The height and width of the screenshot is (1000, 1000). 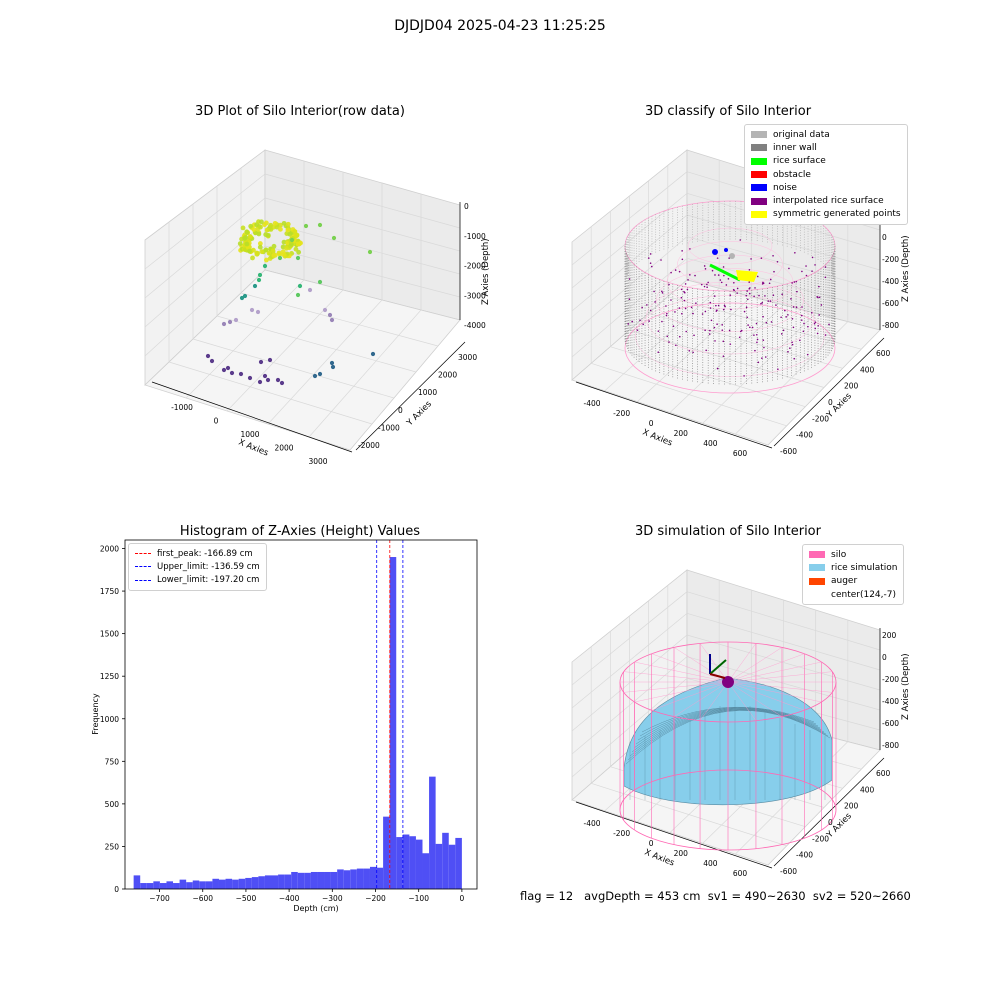 What do you see at coordinates (889, 635) in the screenshot?
I see `p4-z-tick-label: 200` at bounding box center [889, 635].